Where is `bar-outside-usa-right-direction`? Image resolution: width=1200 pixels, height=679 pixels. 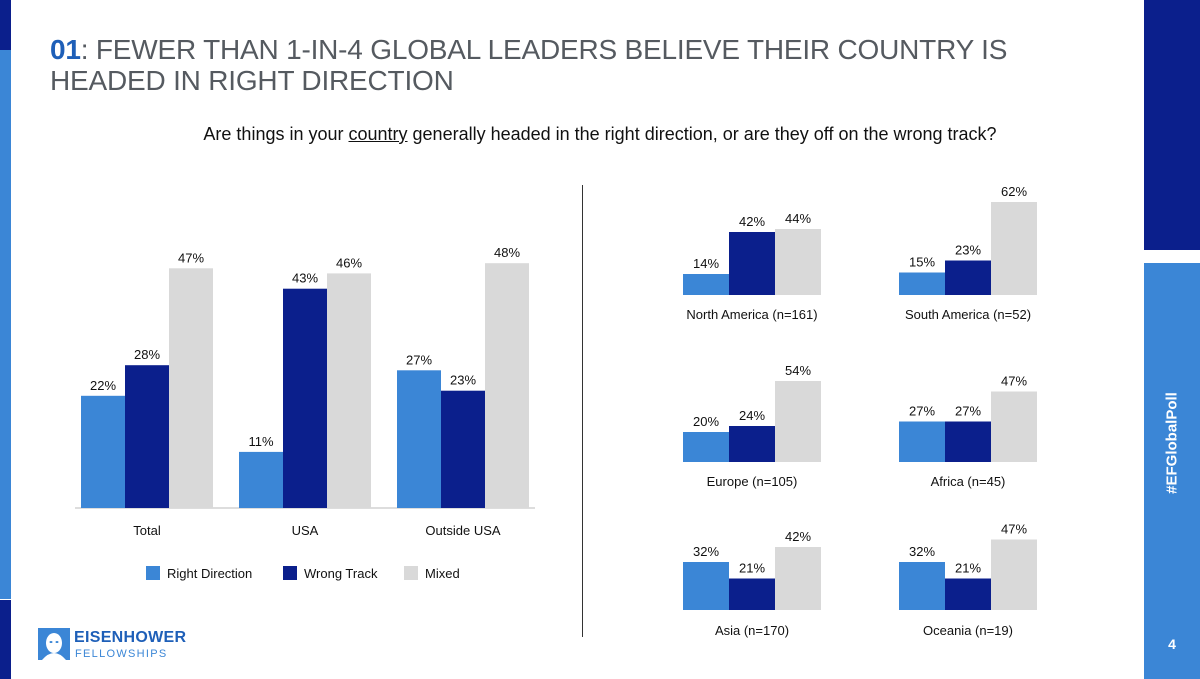 bar-outside-usa-right-direction is located at coordinates (419, 439).